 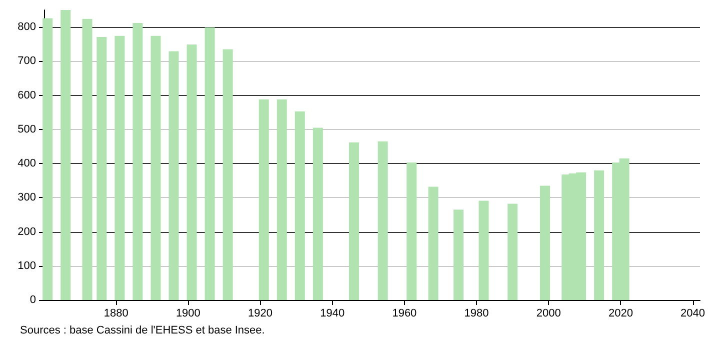 What do you see at coordinates (27, 198) in the screenshot?
I see `y-tick-label: 300` at bounding box center [27, 198].